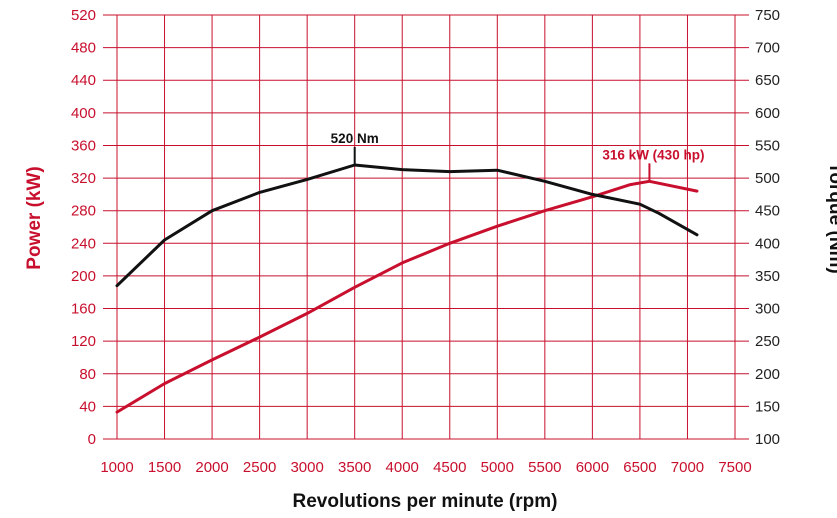 This screenshot has height=518, width=837. What do you see at coordinates (87, 406) in the screenshot?
I see `left-tick-label: 40` at bounding box center [87, 406].